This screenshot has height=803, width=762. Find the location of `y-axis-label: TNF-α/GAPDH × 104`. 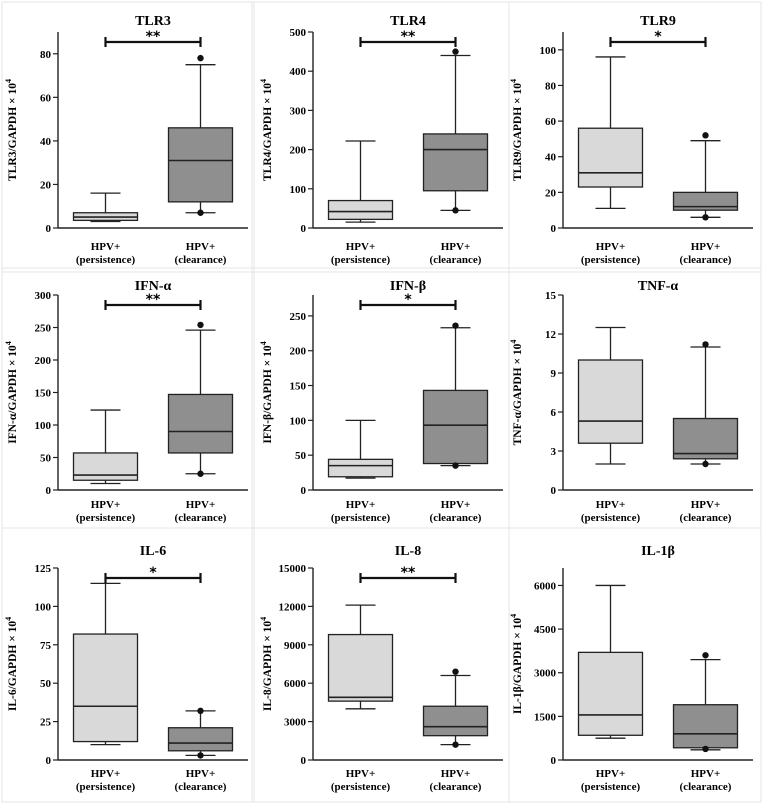

y-axis-label: TNF-α/GAPDH × 104 is located at coordinates (516, 393).